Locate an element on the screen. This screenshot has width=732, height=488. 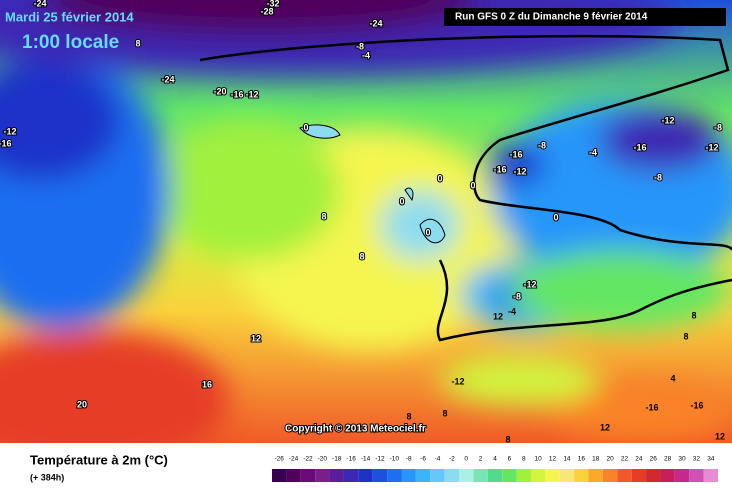
footer-title: Température à 2m (°C) is located at coordinates (99, 459).